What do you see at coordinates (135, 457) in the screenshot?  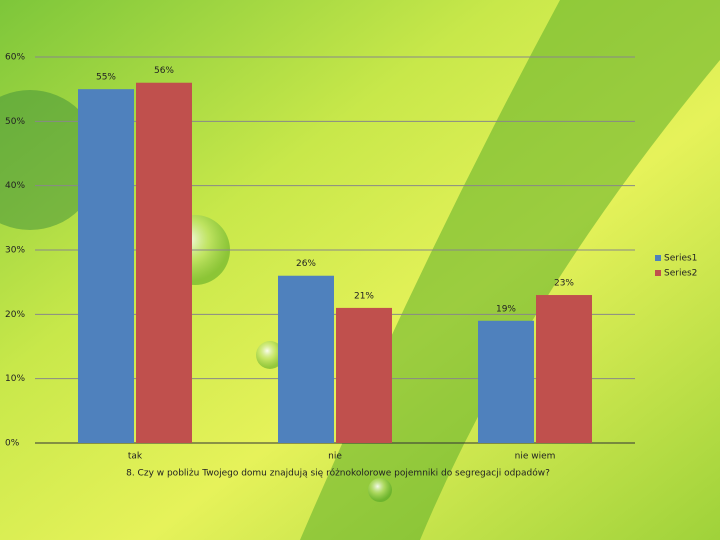 I see `x-tick-label: tak` at bounding box center [135, 457].